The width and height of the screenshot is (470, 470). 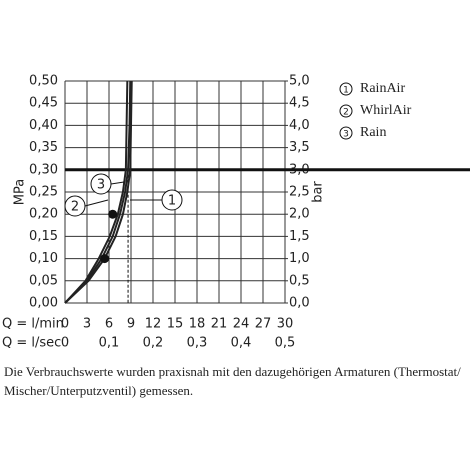 I want to click on x-tick-label: 6, so click(x=109, y=324).